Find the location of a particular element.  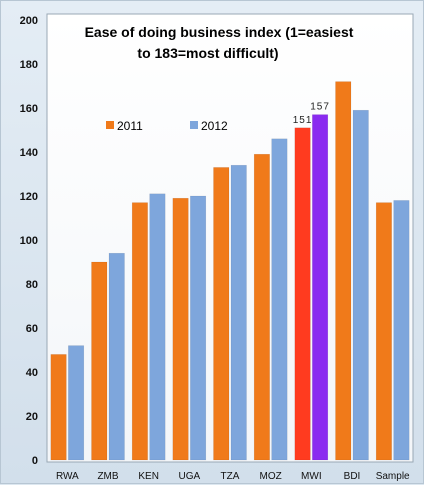

data-label: 157 is located at coordinates (320, 107).